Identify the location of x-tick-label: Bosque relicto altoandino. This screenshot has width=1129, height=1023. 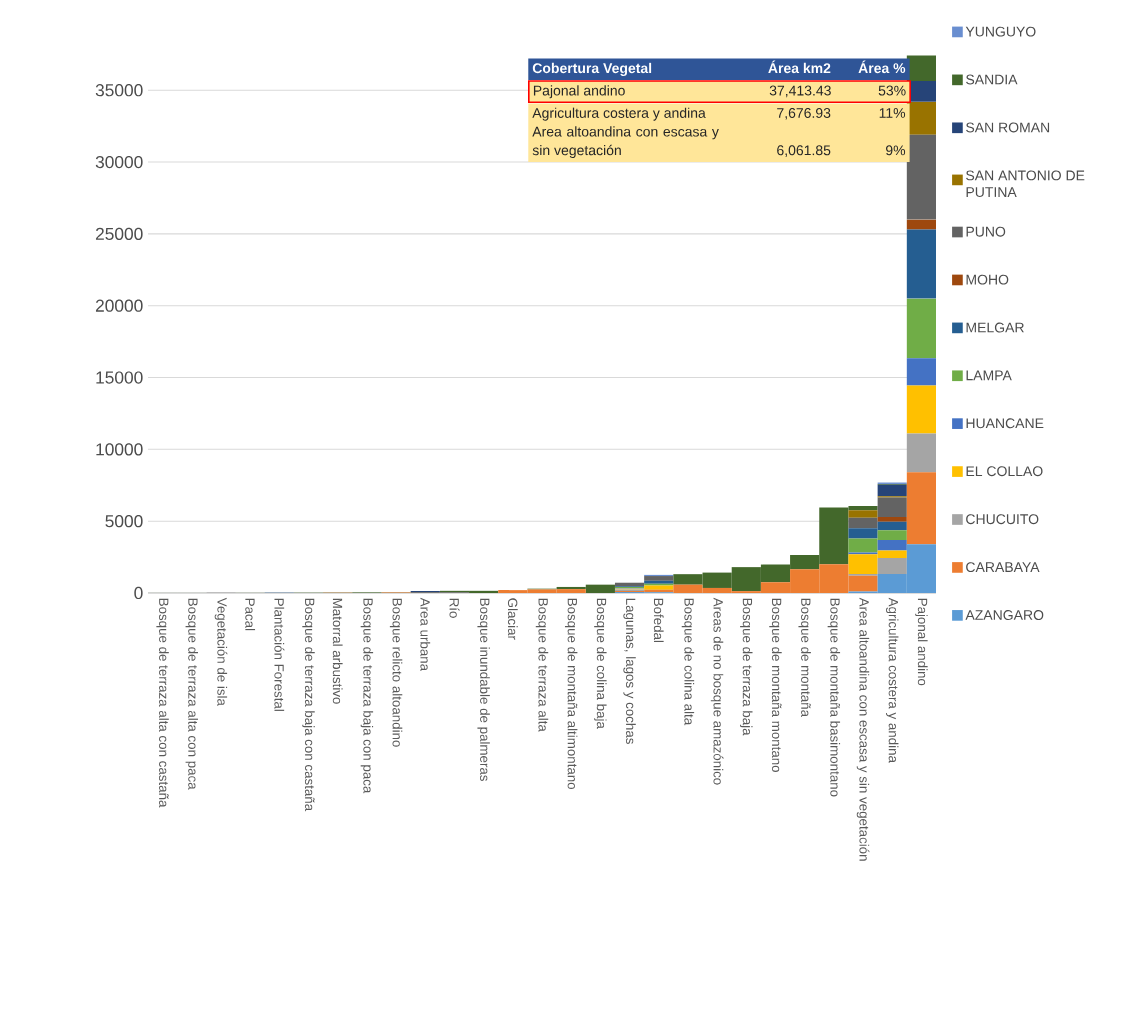
(396, 672).